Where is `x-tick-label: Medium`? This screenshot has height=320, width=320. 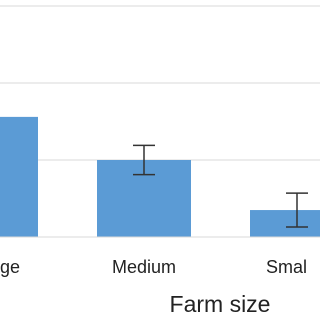
x-tick-label: Medium is located at coordinates (144, 267).